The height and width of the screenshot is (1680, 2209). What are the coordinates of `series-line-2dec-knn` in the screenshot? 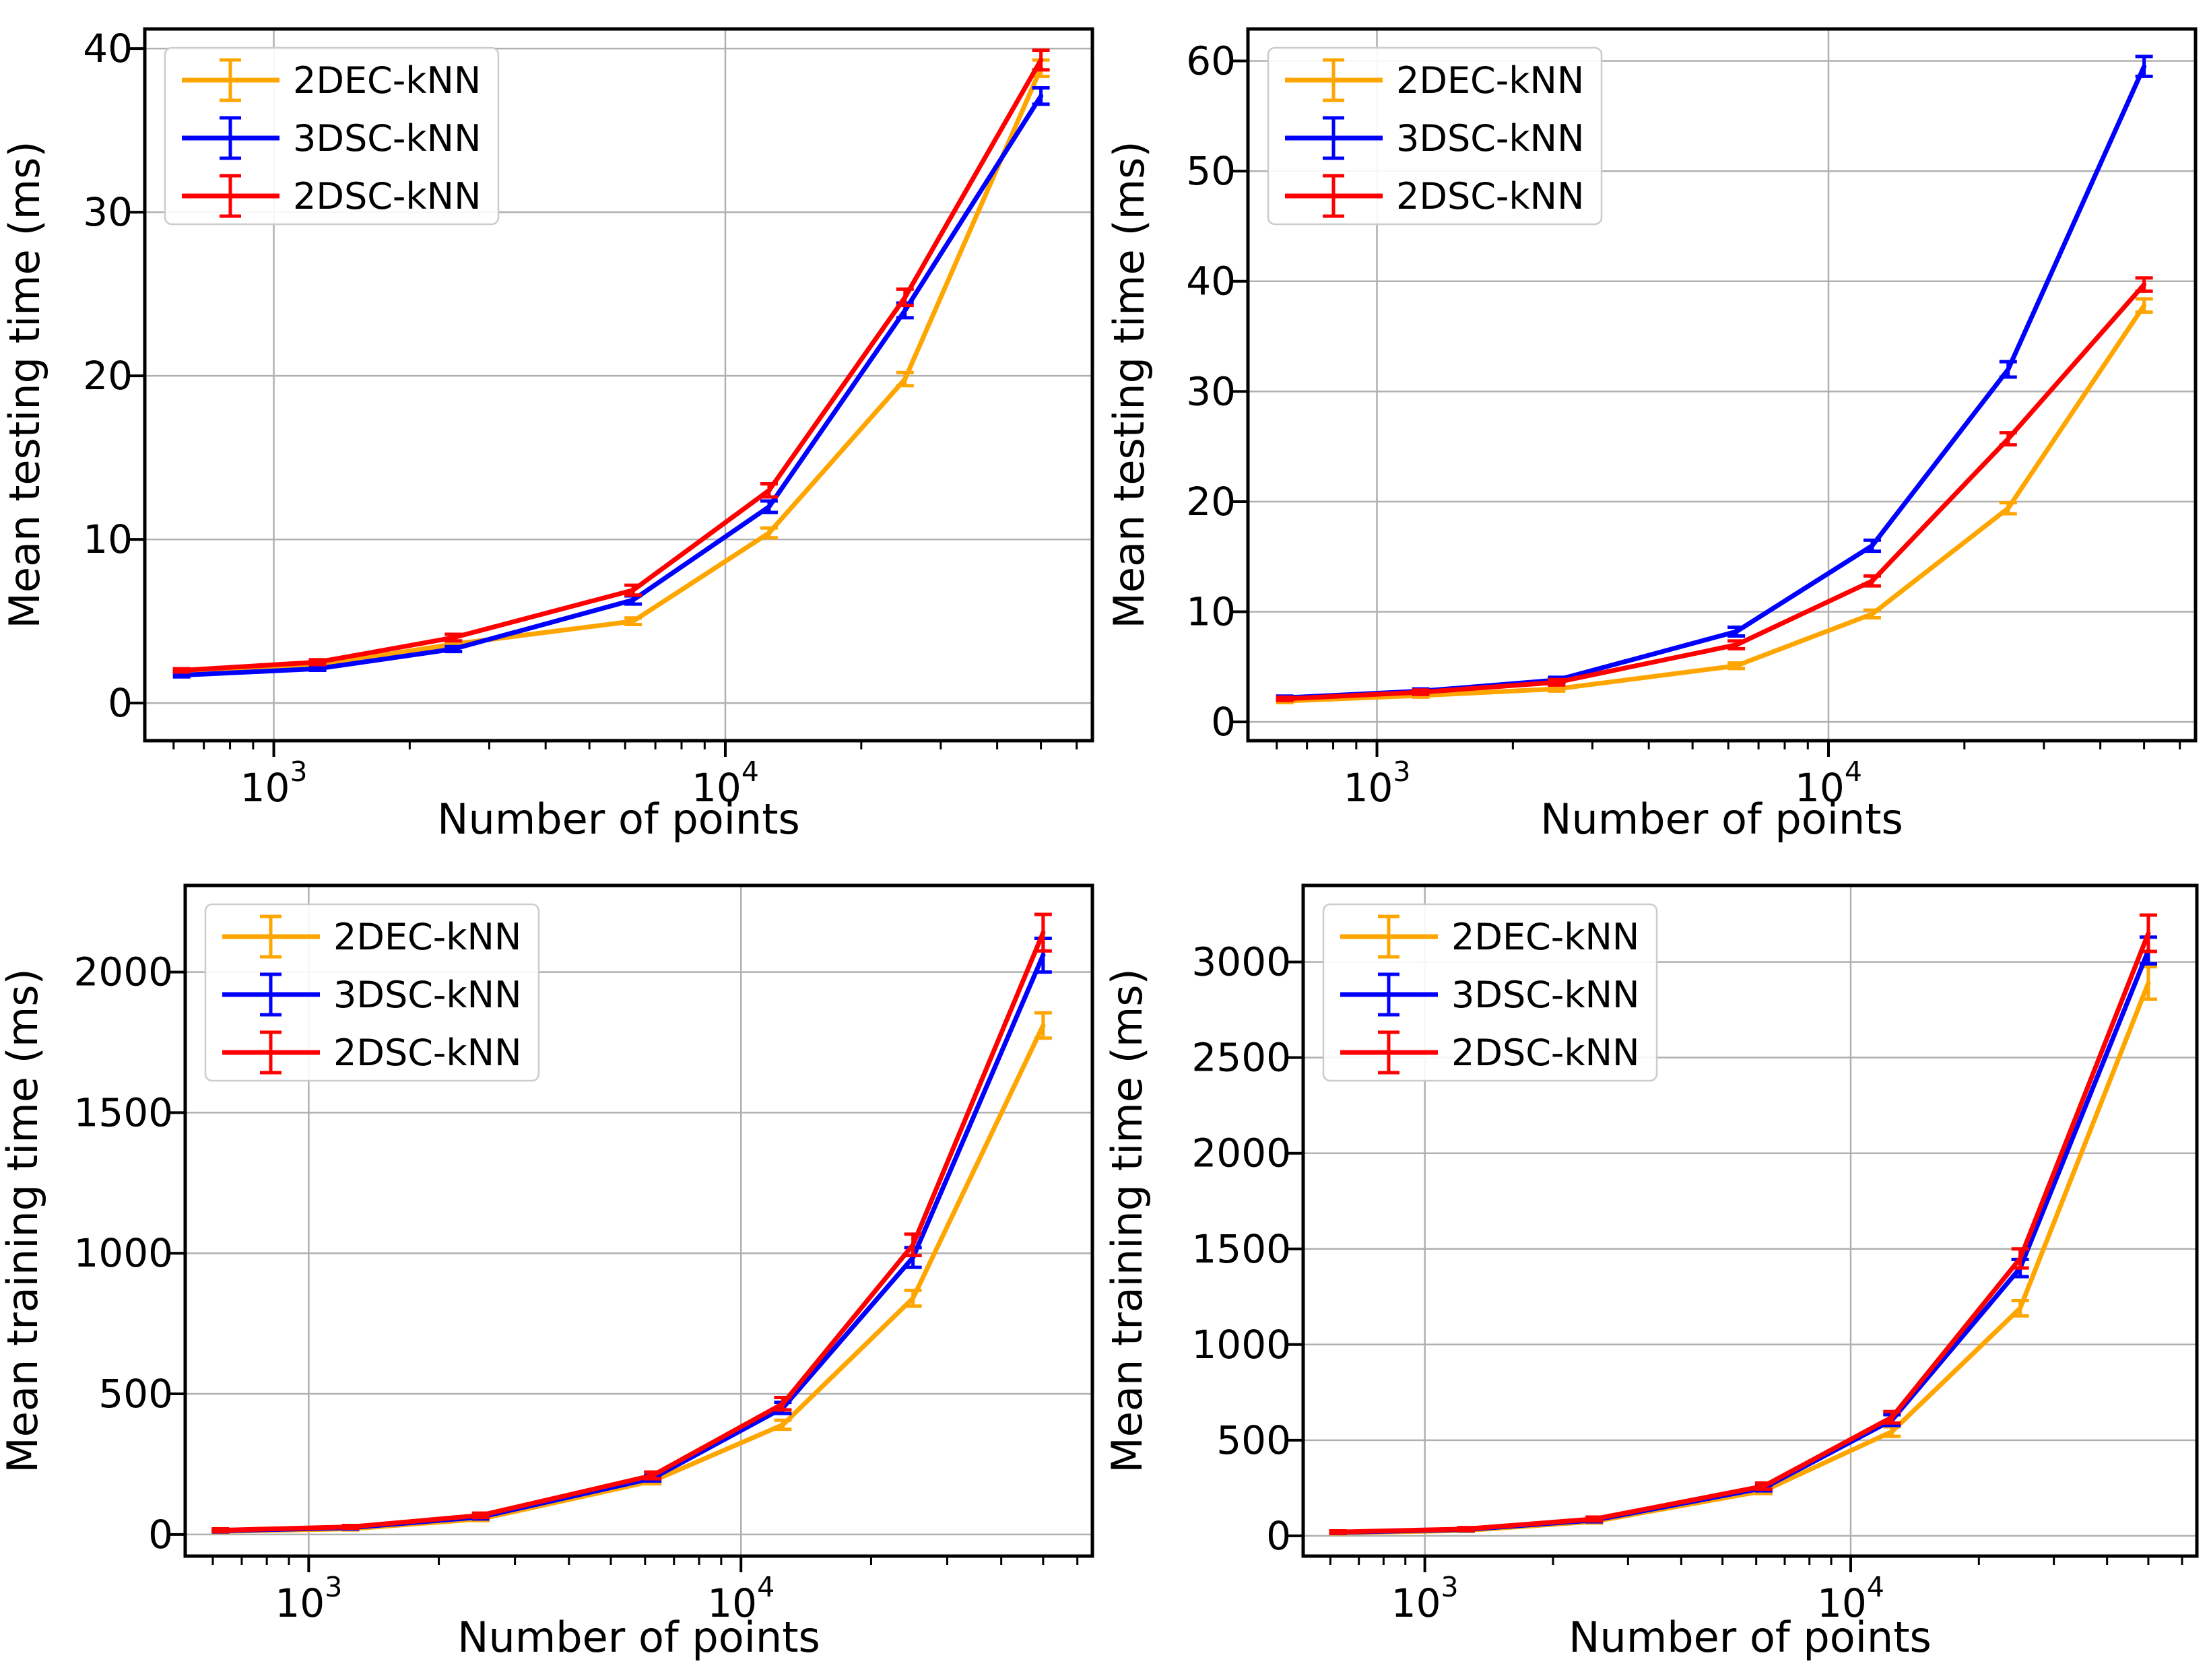 It's located at (632, 1278).